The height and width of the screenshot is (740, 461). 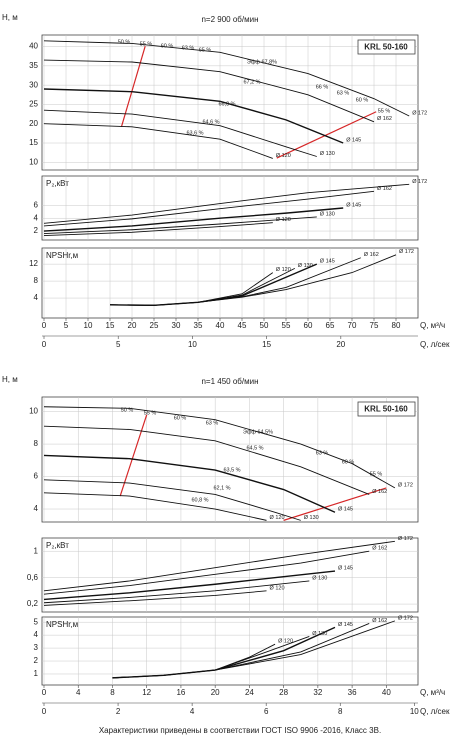 What do you see at coordinates (330, 325) in the screenshot?
I see `x-tick-label: 65` at bounding box center [330, 325].